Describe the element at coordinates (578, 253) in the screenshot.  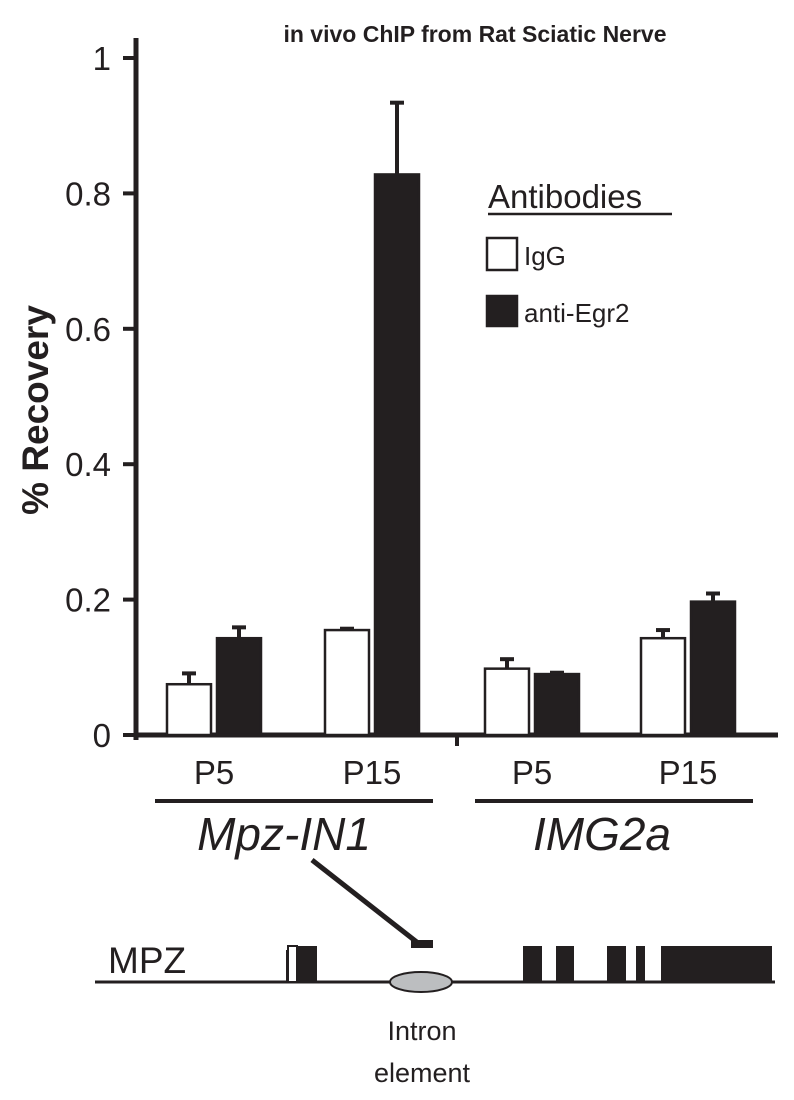
I see `legend: Antibodies IgG anti-Egr2` at that location.